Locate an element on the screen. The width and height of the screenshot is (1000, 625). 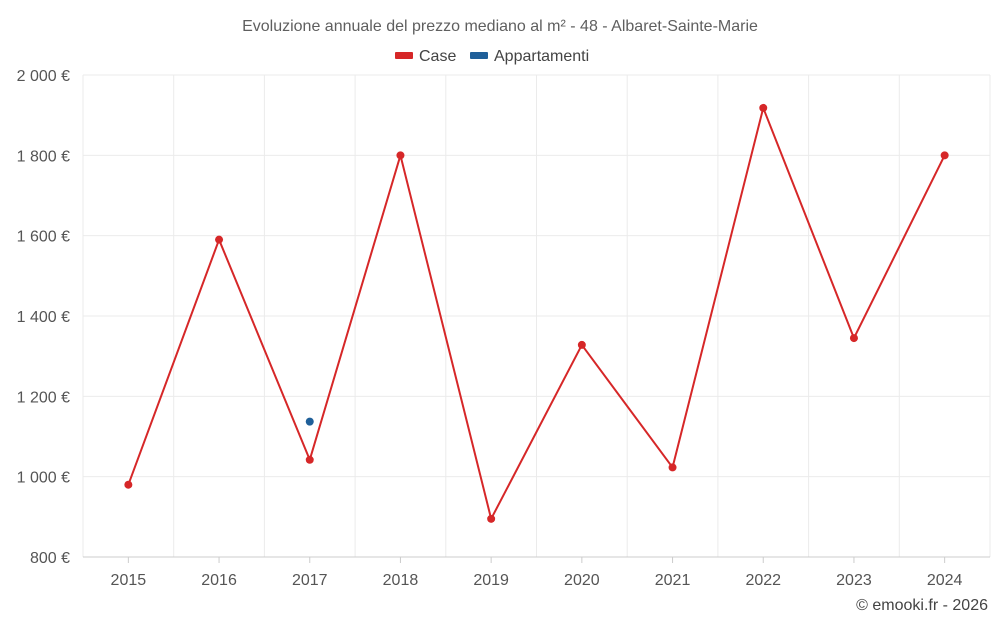
y-tick-label: 800 € is located at coordinates (50, 558).